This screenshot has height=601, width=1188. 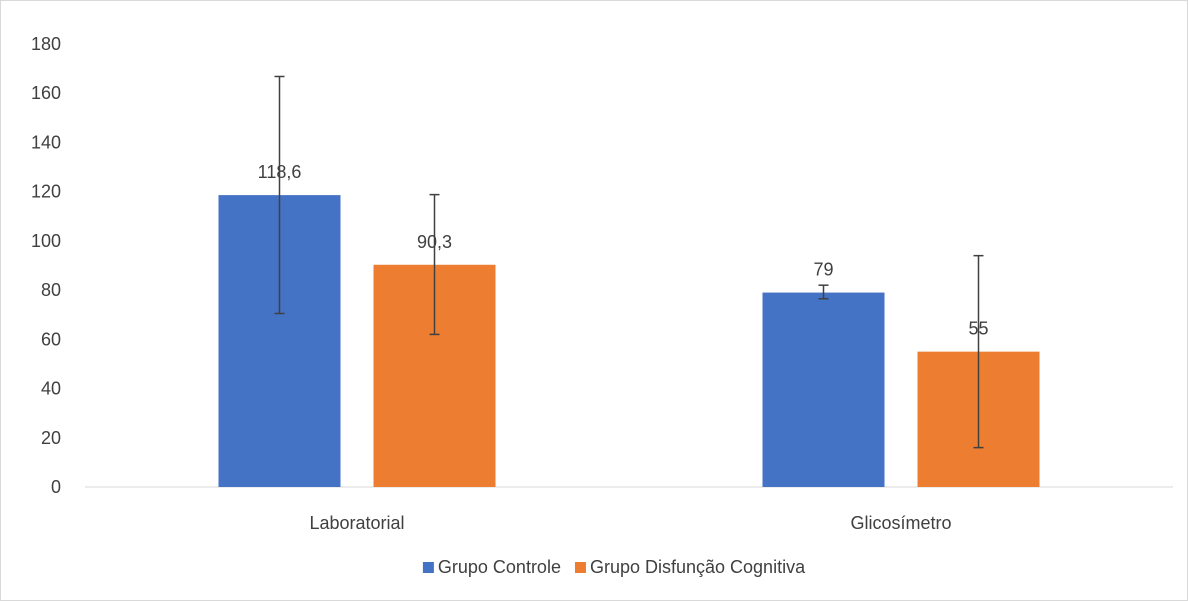 I want to click on y-axis-ticks: 0 20 40 60 80 100 120 140 160 180, so click(x=46, y=265).